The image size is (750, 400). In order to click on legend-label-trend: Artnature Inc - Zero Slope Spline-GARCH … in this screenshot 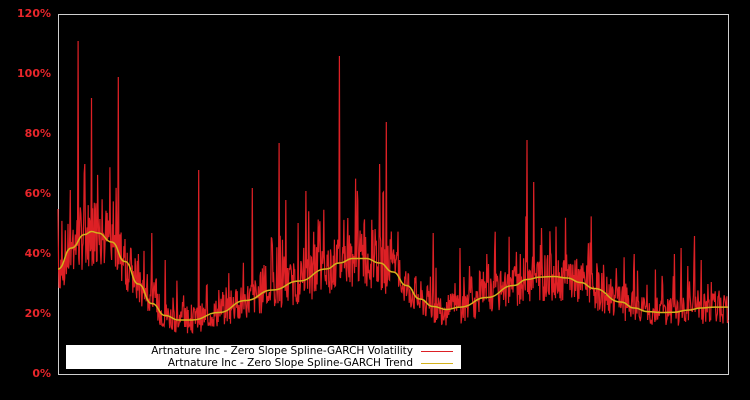, I will do `click(290, 363)`.